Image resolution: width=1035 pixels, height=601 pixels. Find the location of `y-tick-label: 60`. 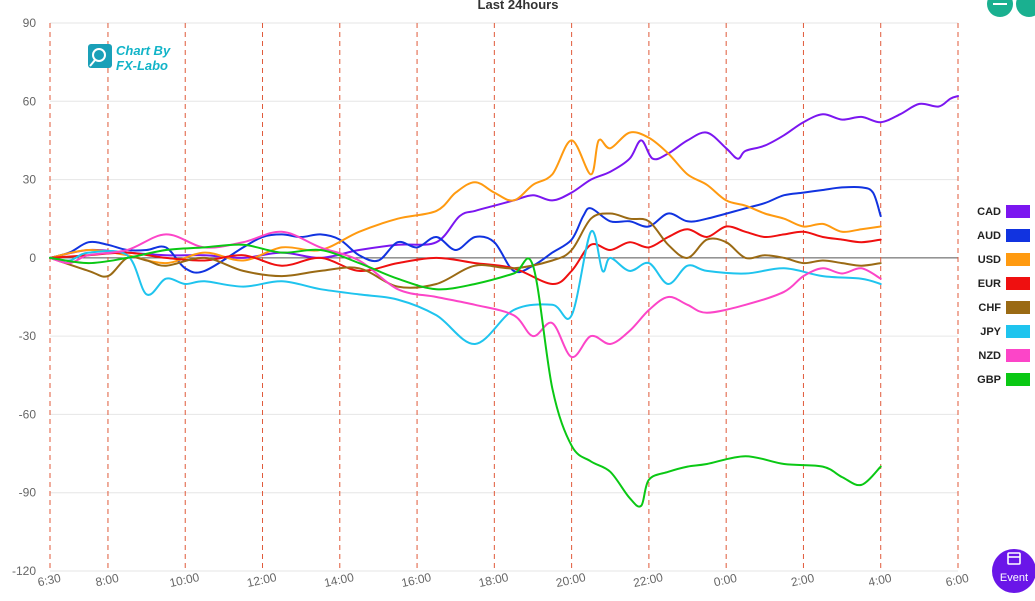

y-tick-label: 60 is located at coordinates (30, 101).